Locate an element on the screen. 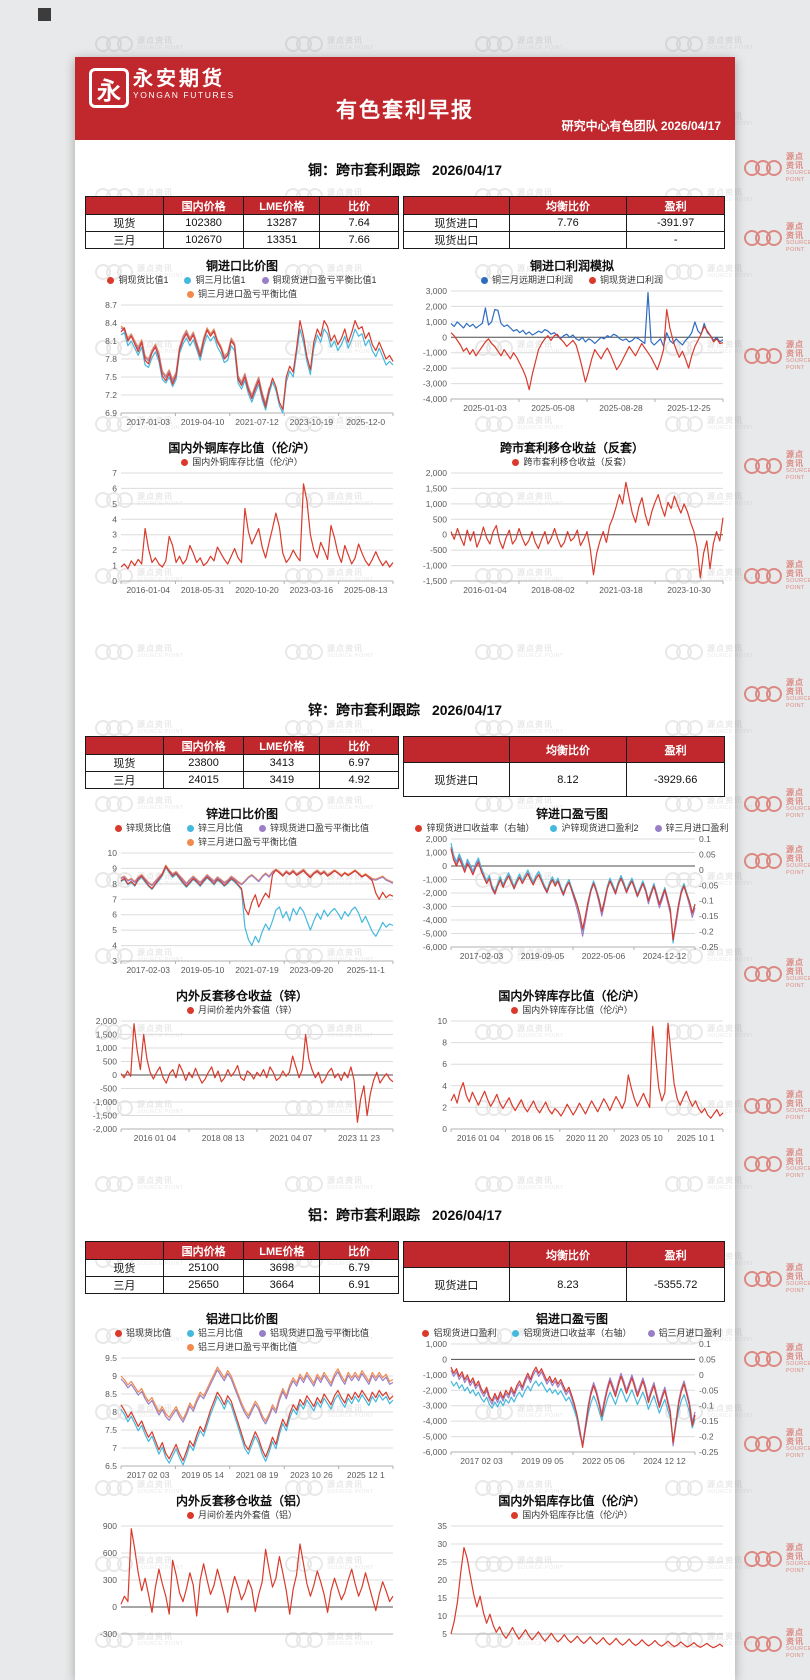  x-tick-label: 2023-10-19 is located at coordinates (312, 422).